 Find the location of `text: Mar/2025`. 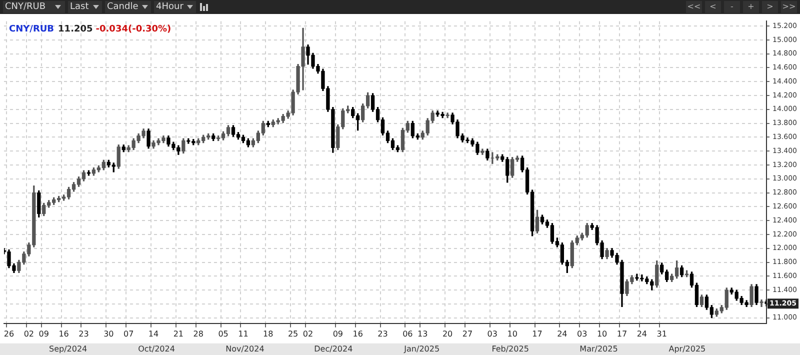

text: Mar/2025 is located at coordinates (599, 349).